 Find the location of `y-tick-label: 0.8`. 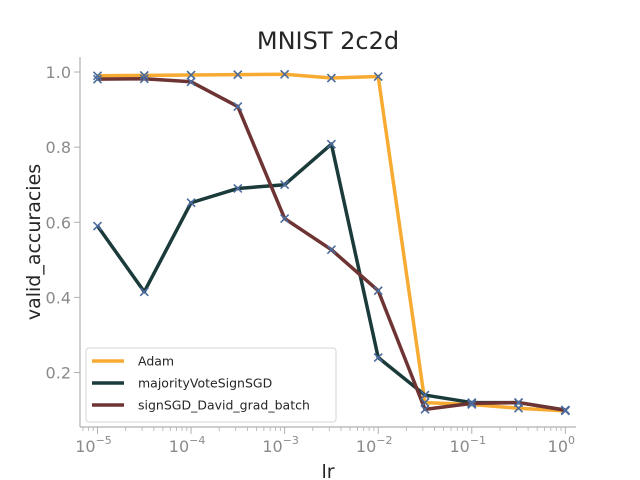

y-tick-label: 0.8 is located at coordinates (58, 147).